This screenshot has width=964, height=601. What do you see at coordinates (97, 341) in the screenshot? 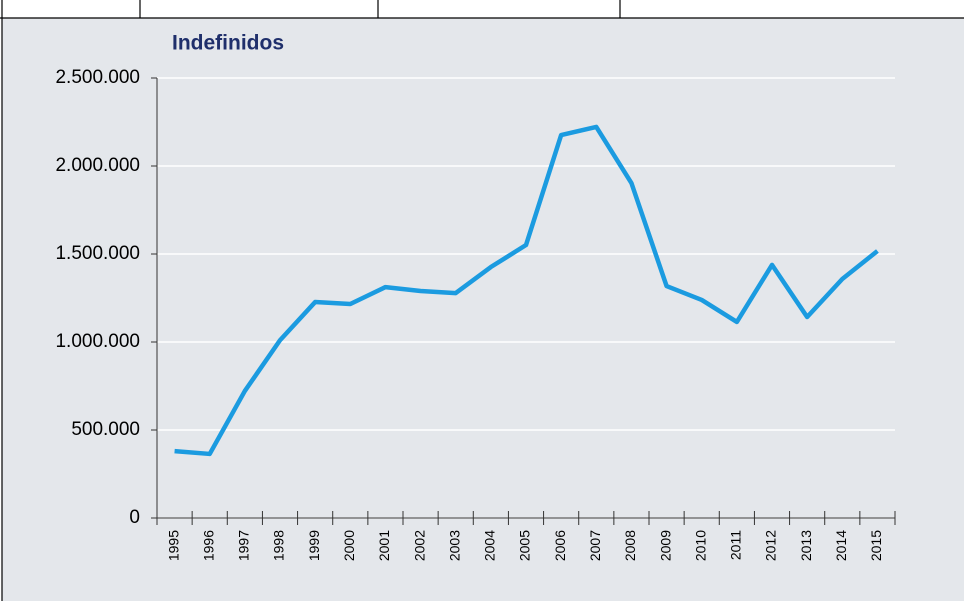
I see `y-tick-label: 1.000.000` at bounding box center [97, 341].